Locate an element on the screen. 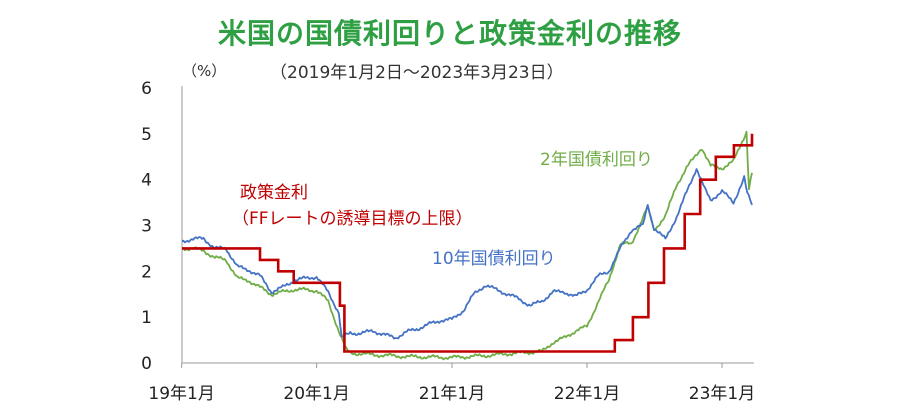  y-axis-unit: （%） is located at coordinates (204, 71).